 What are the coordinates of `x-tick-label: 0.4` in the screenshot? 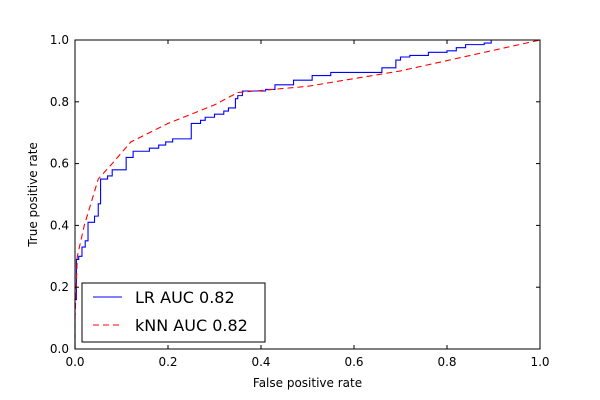 It's located at (260, 362).